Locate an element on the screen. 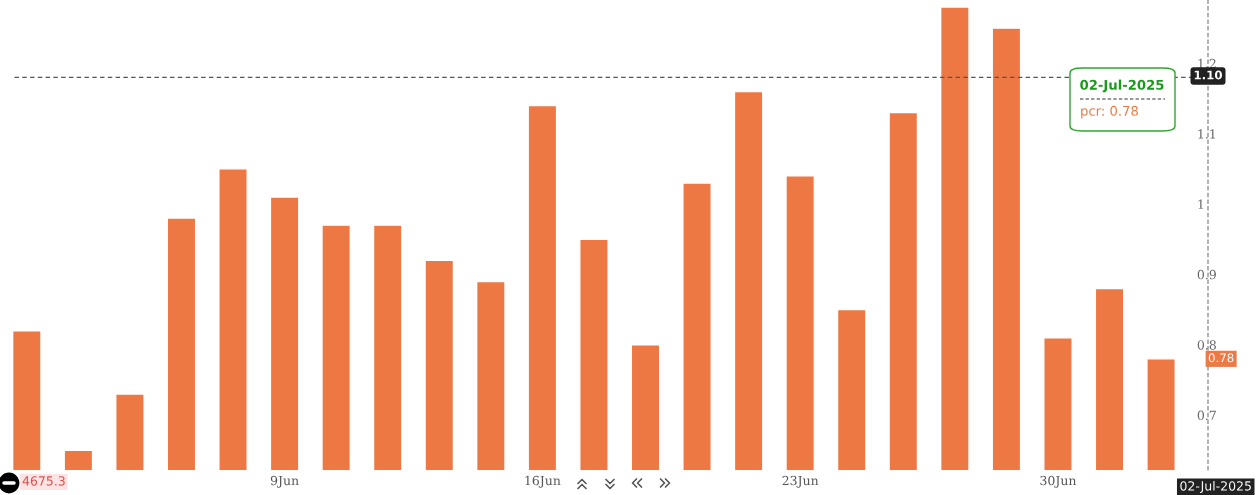 The image size is (1256, 495). y-tick-label: 1.1 is located at coordinates (1206, 134).